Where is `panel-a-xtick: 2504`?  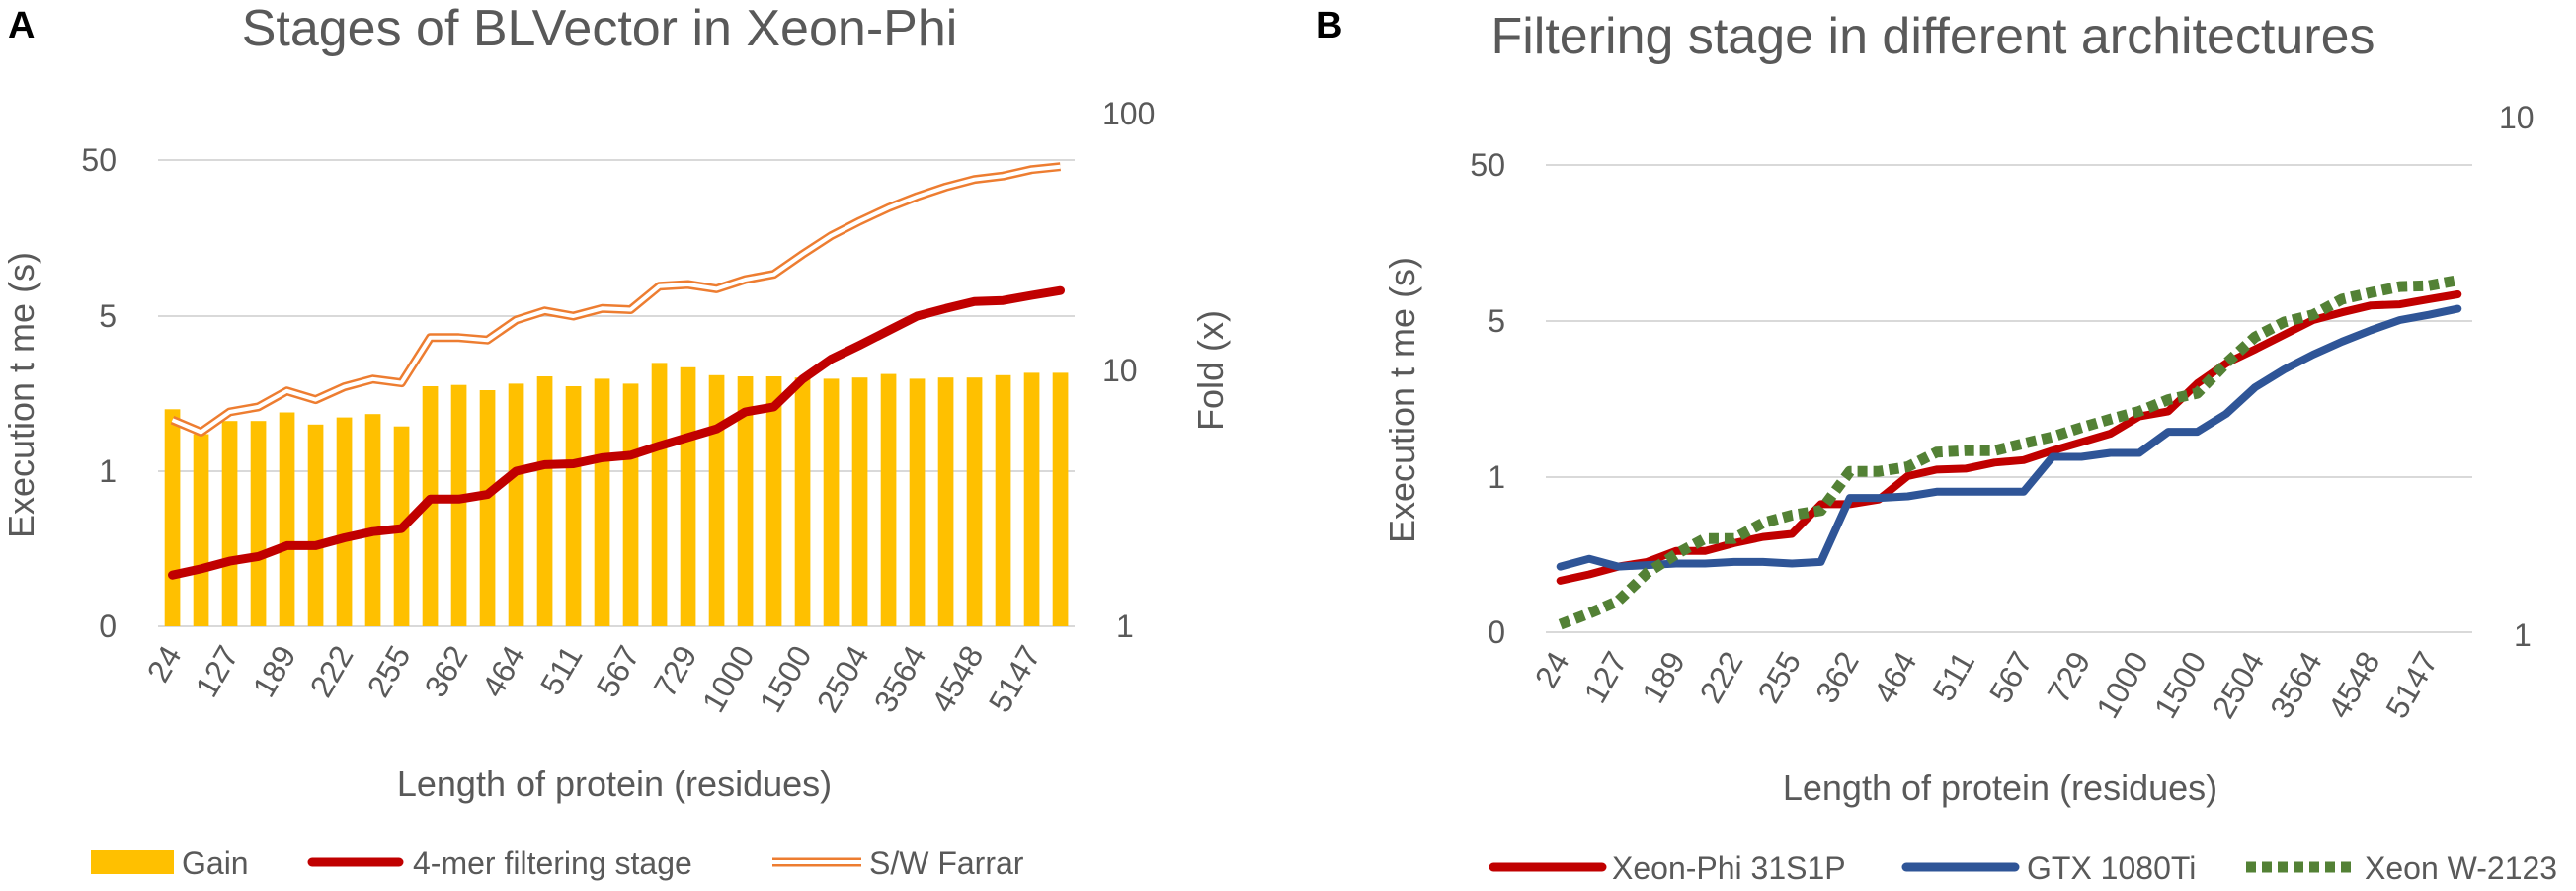
panel-a-xtick: 2504 is located at coordinates (843, 679).